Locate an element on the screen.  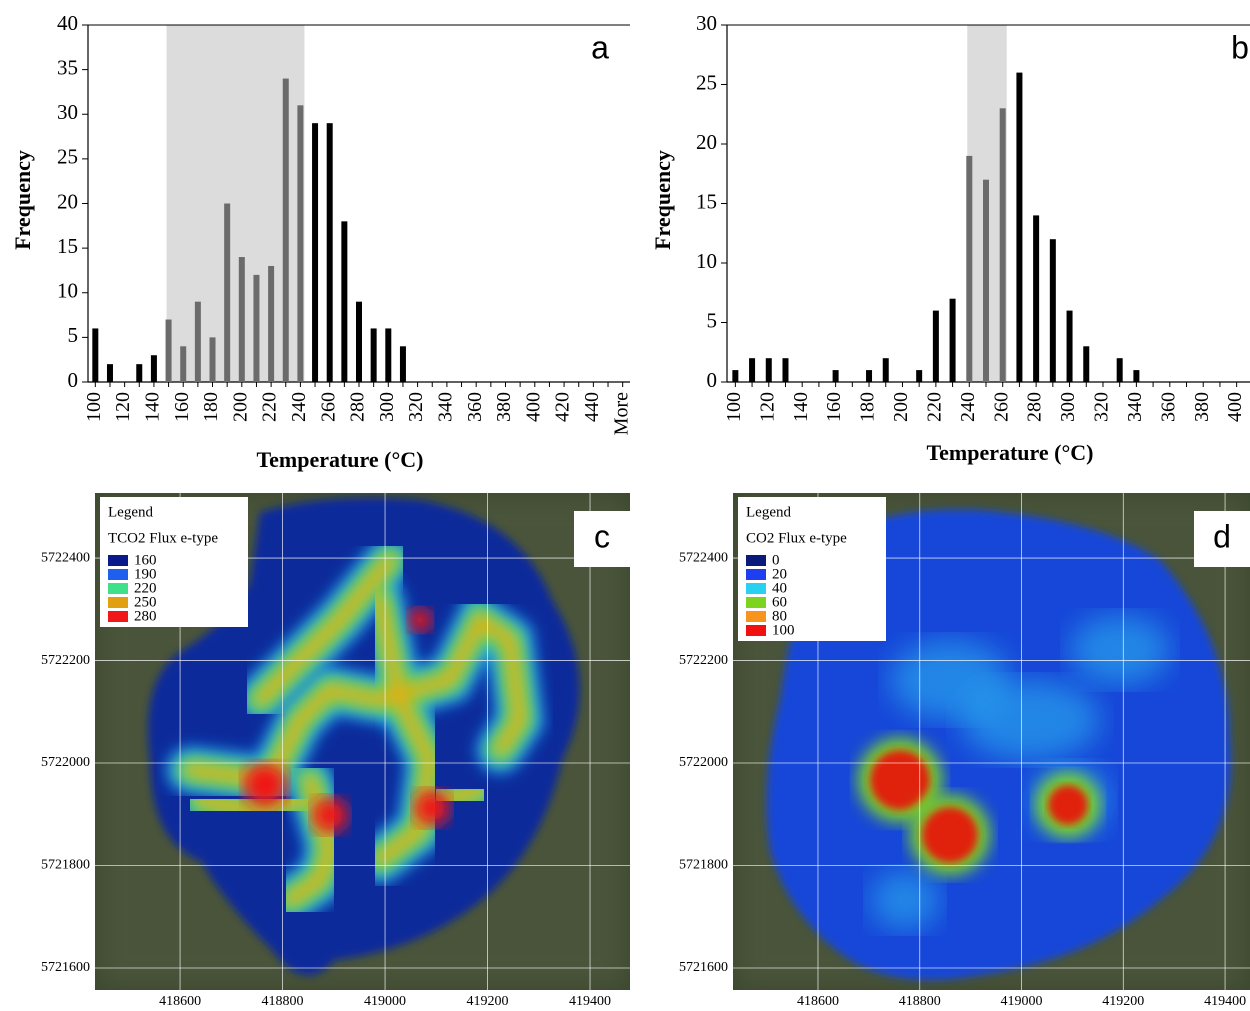
legend-label: 160 is located at coordinates (145, 560).